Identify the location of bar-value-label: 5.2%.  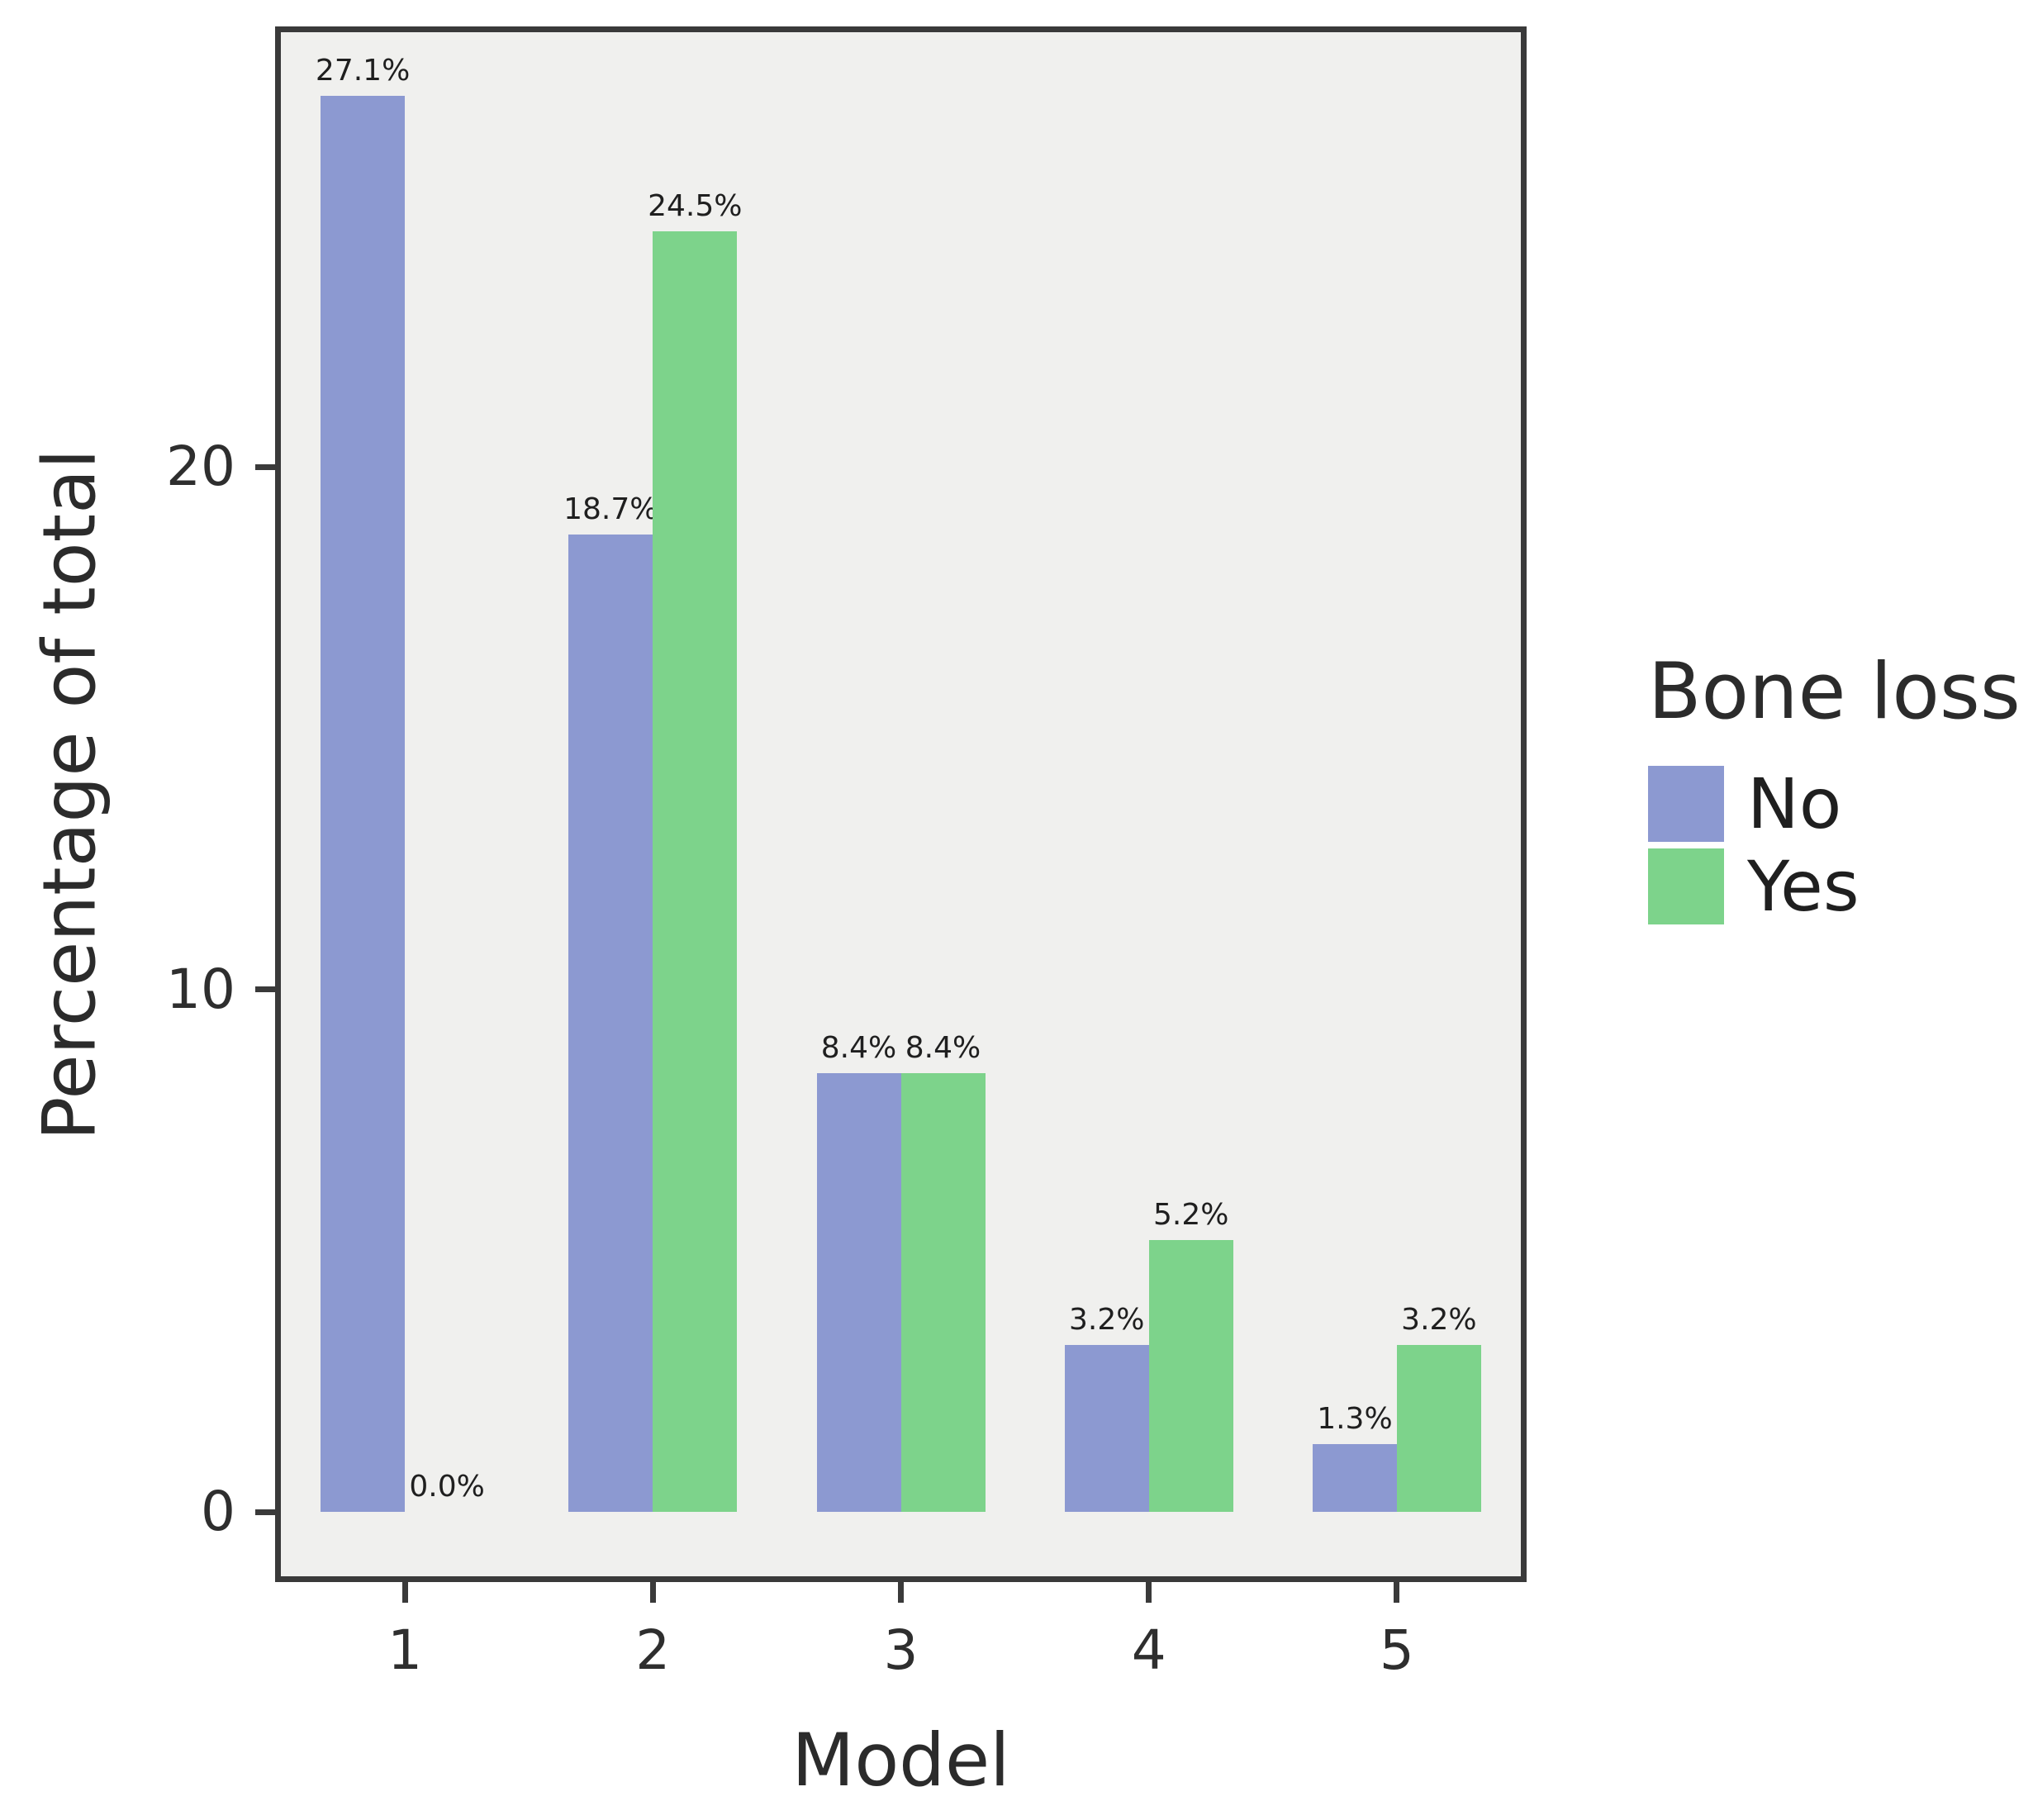
(1190, 1215).